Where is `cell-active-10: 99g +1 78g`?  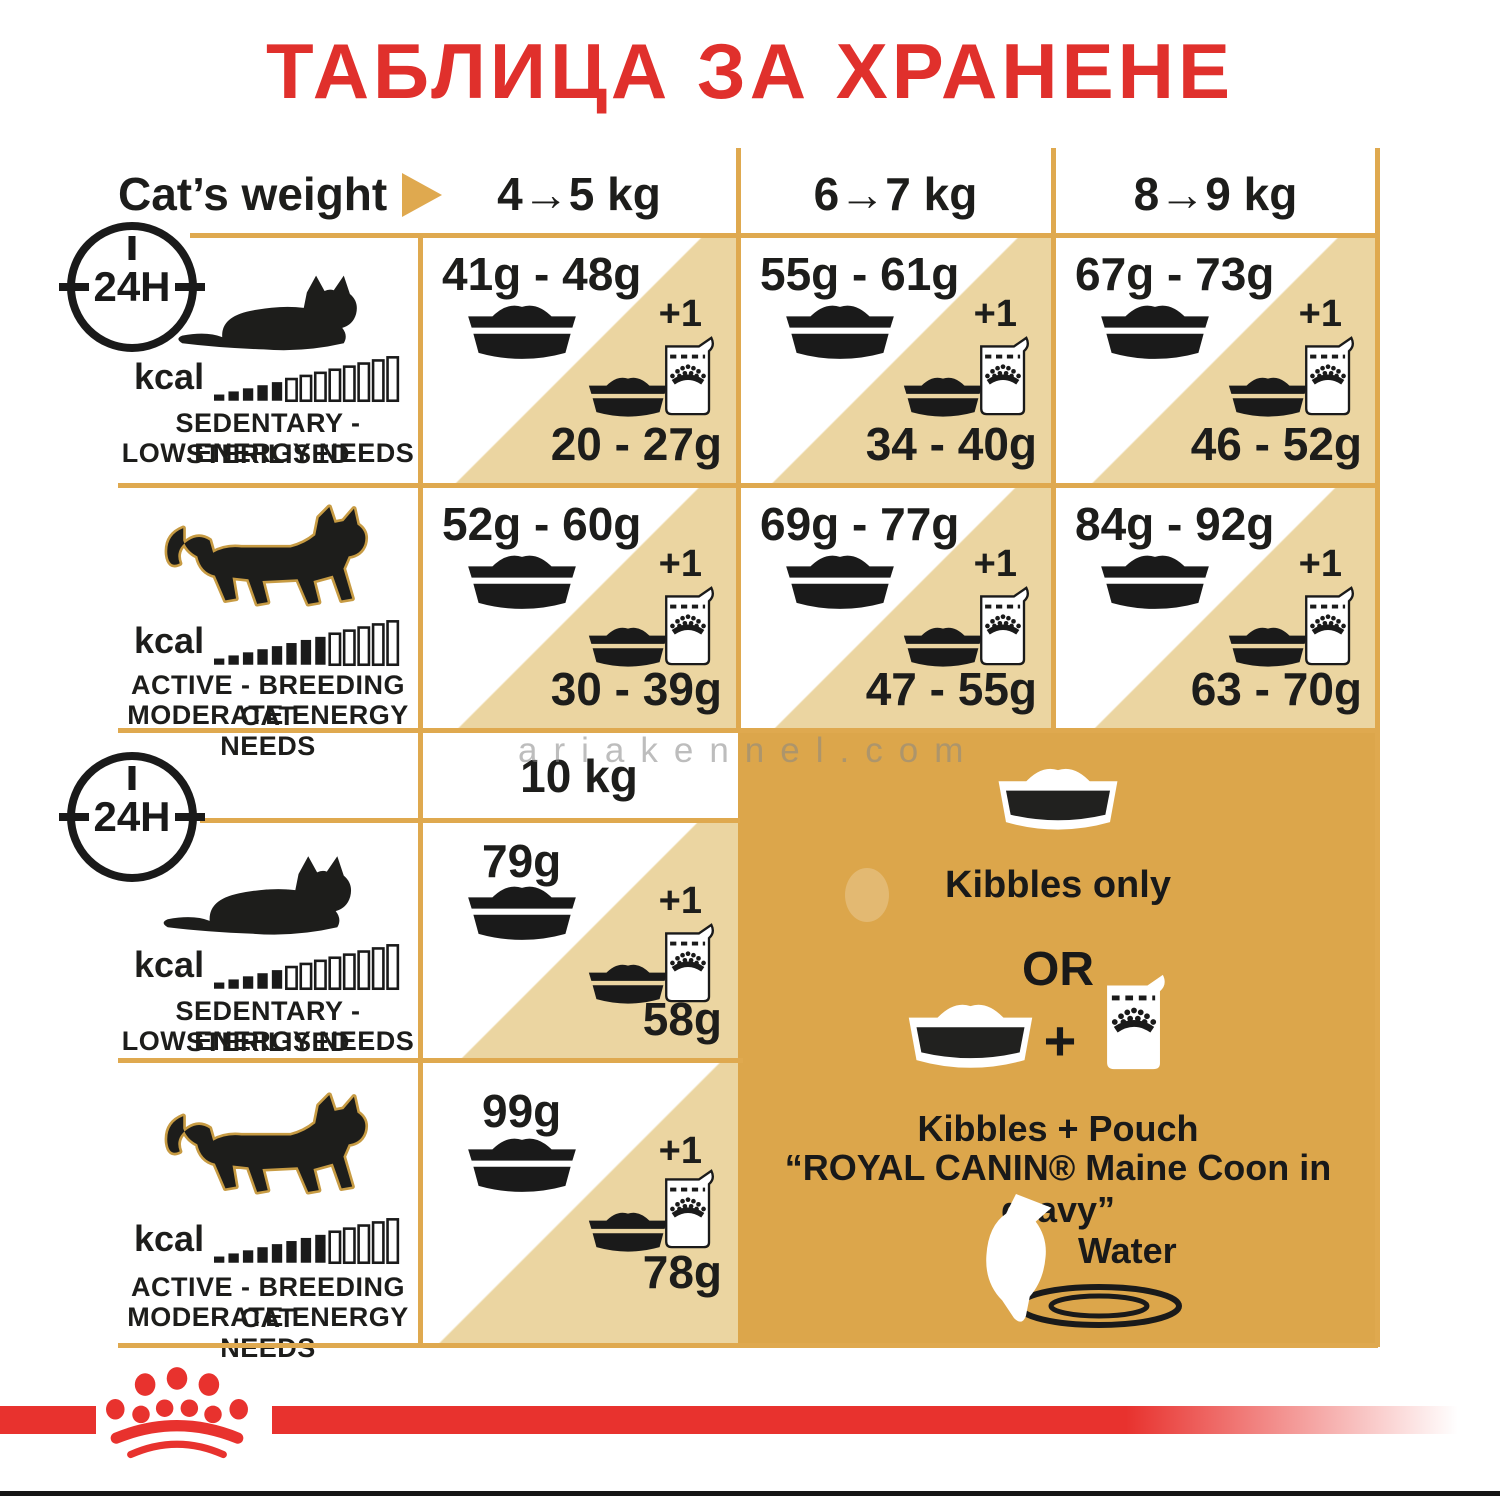
cell-active-10: 99g +1 78g is located at coordinates (579, 1203).